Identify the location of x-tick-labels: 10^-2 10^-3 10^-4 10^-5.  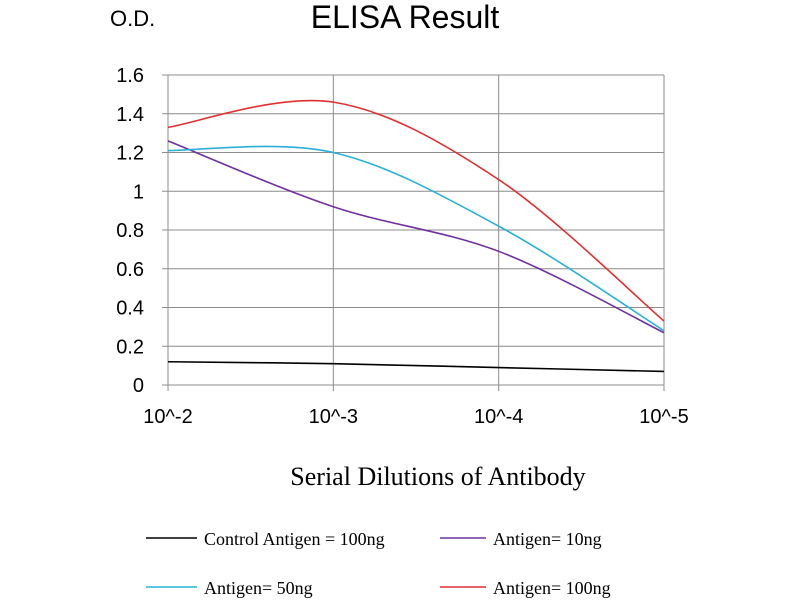
(415, 417).